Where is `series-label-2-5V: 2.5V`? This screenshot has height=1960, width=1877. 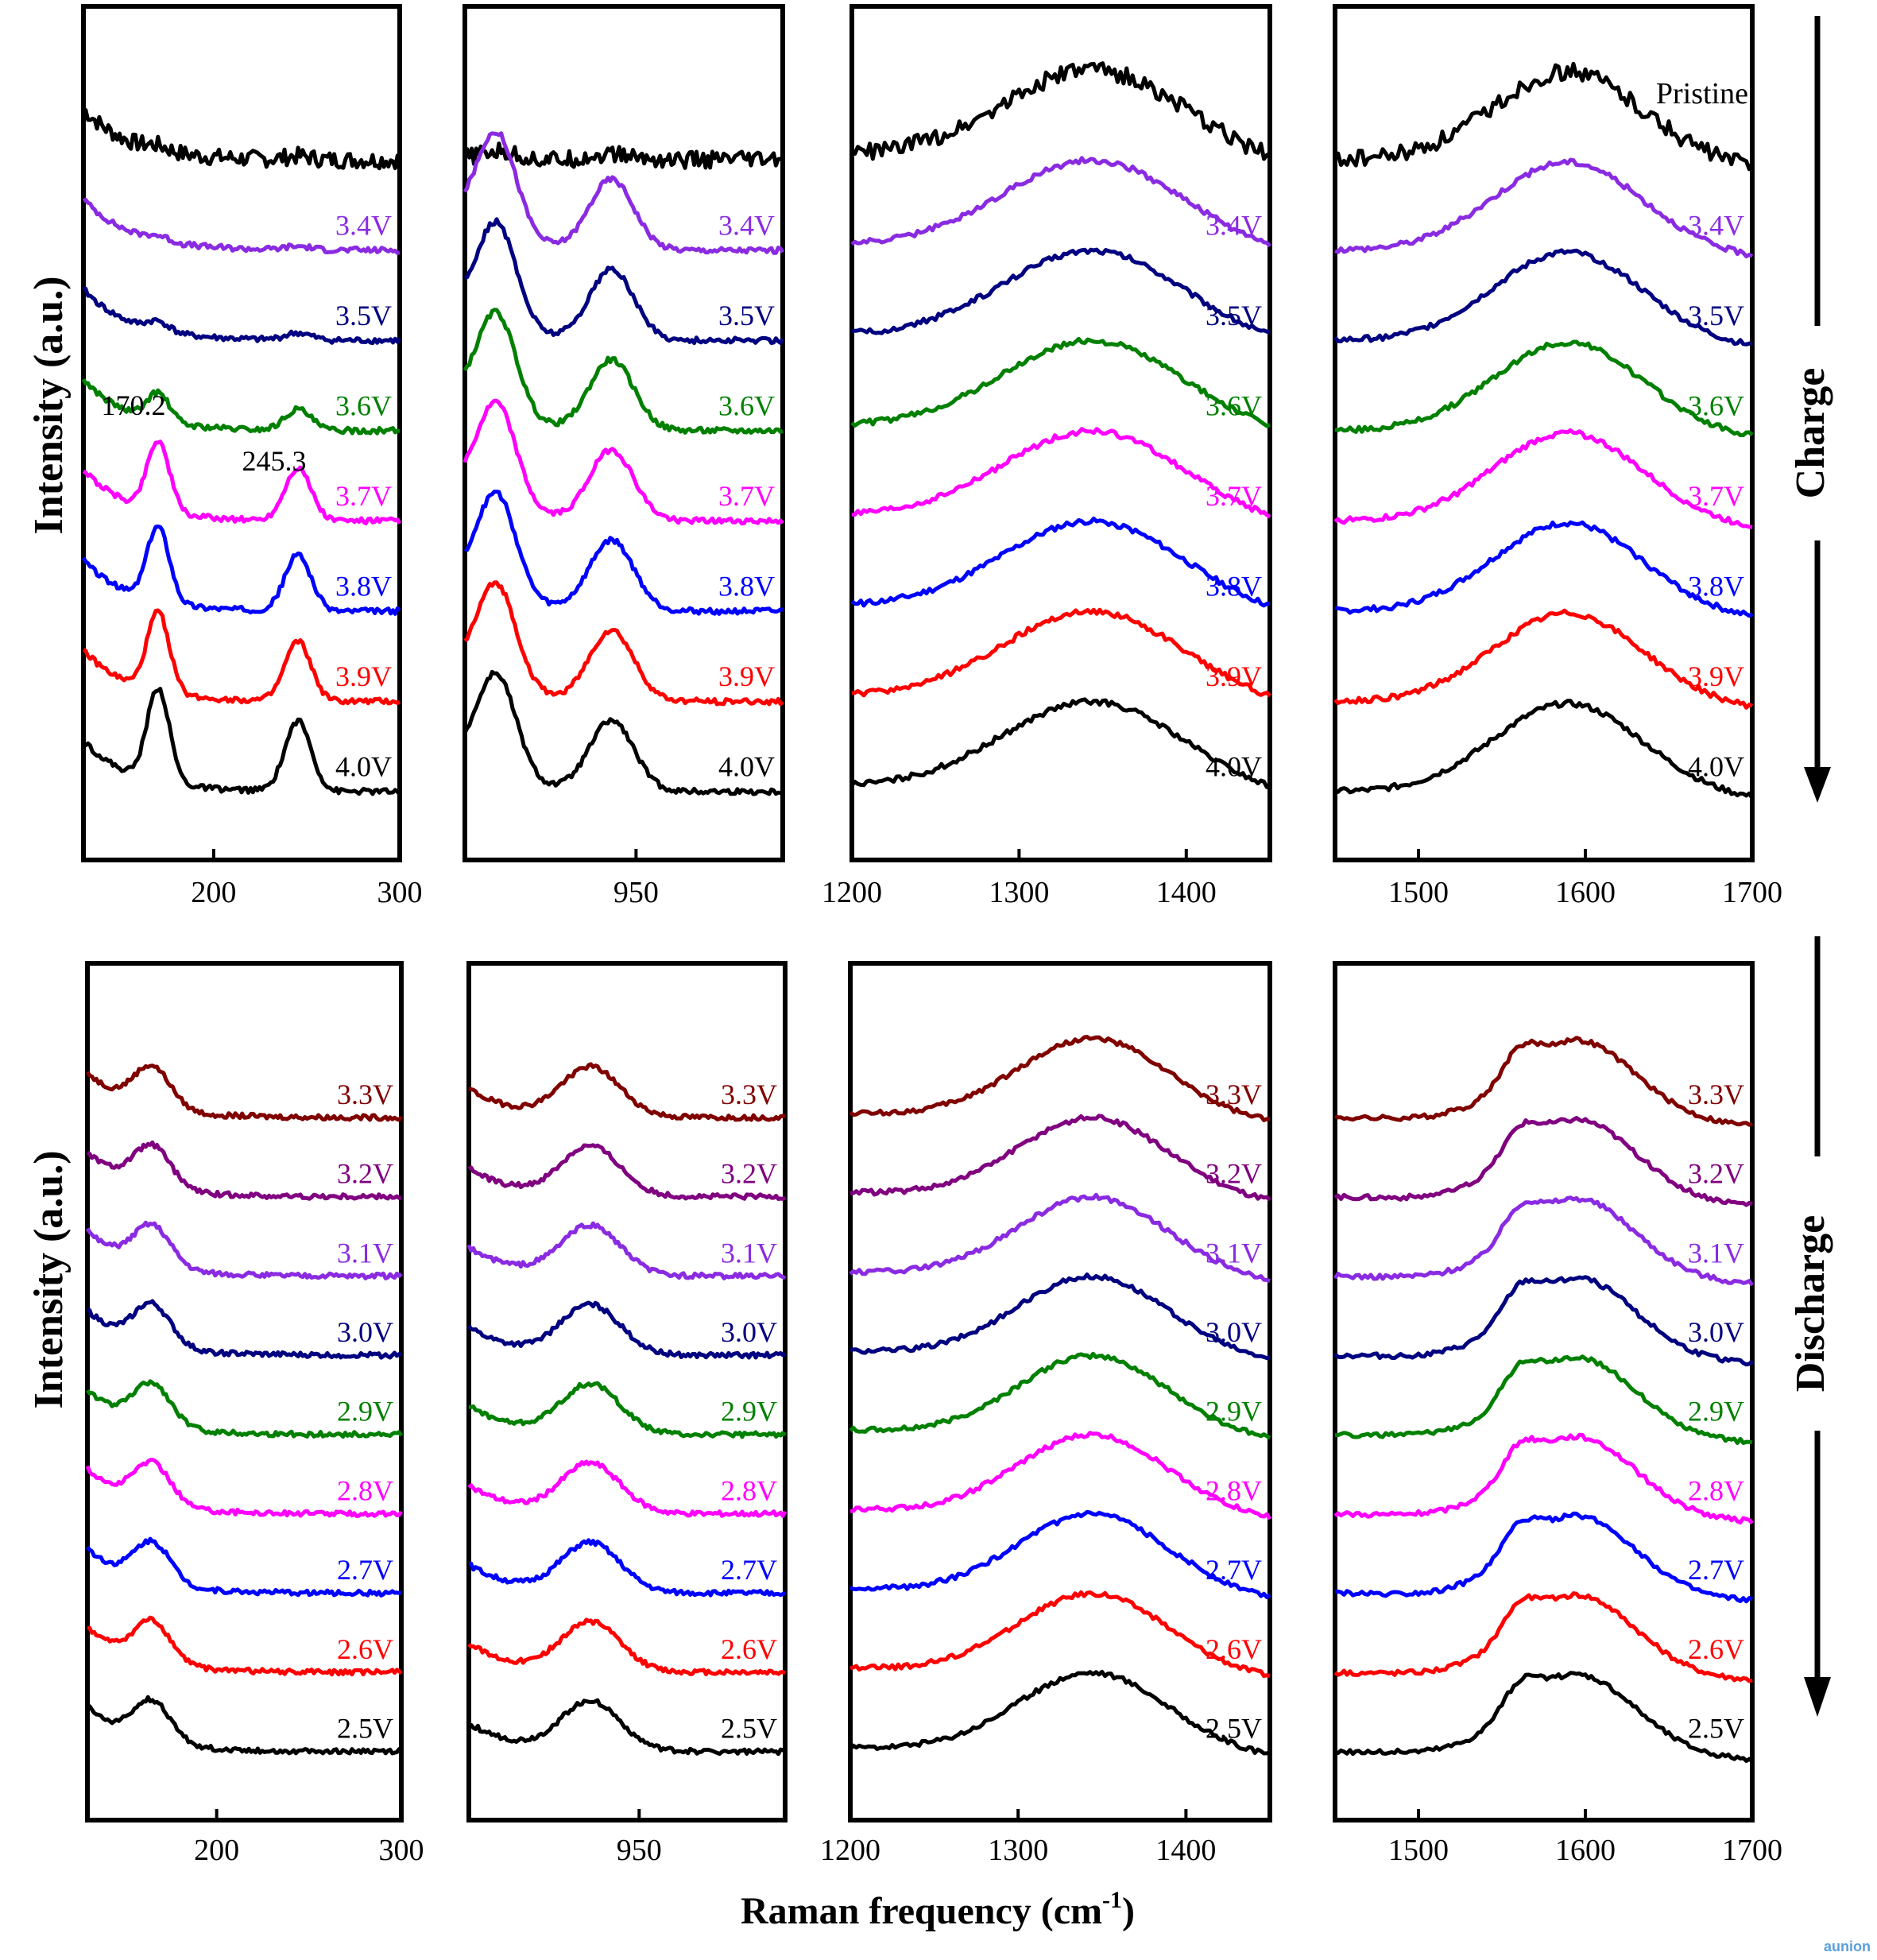 series-label-2-5V: 2.5V is located at coordinates (1716, 1729).